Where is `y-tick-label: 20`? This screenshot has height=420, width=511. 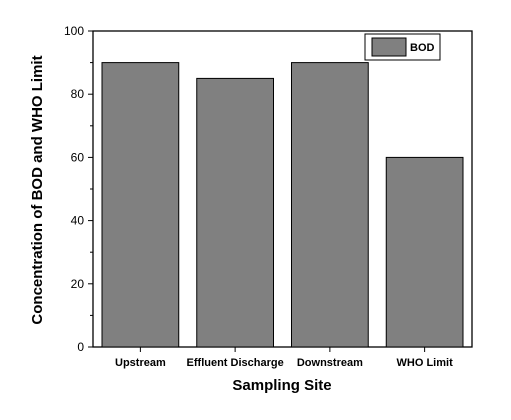 y-tick-label: 20 is located at coordinates (78, 284).